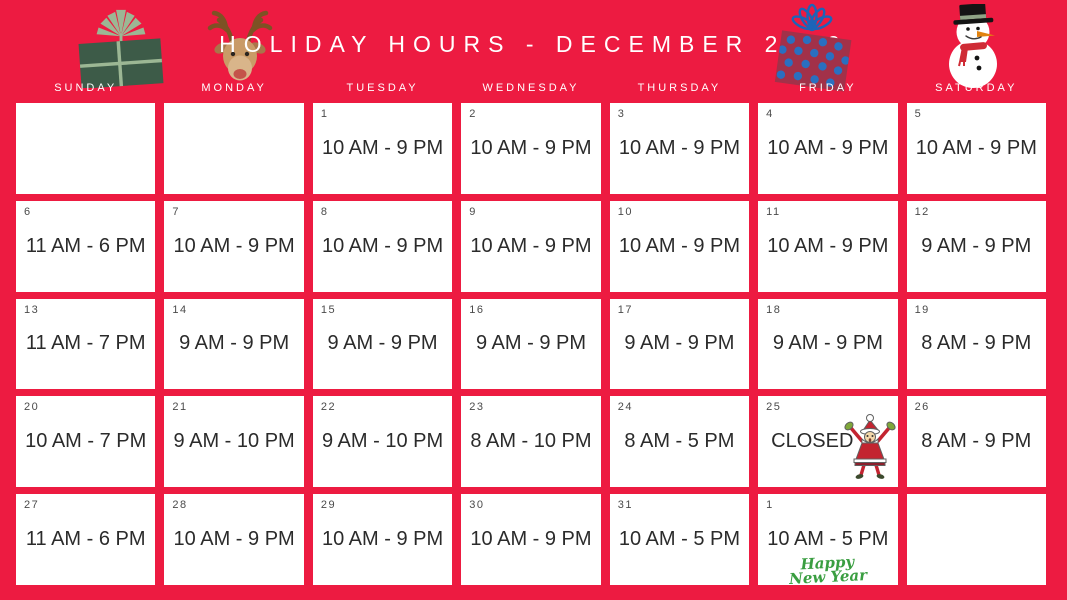 This screenshot has width=1067, height=600. I want to click on green-gift-icon, so click(121, 48).